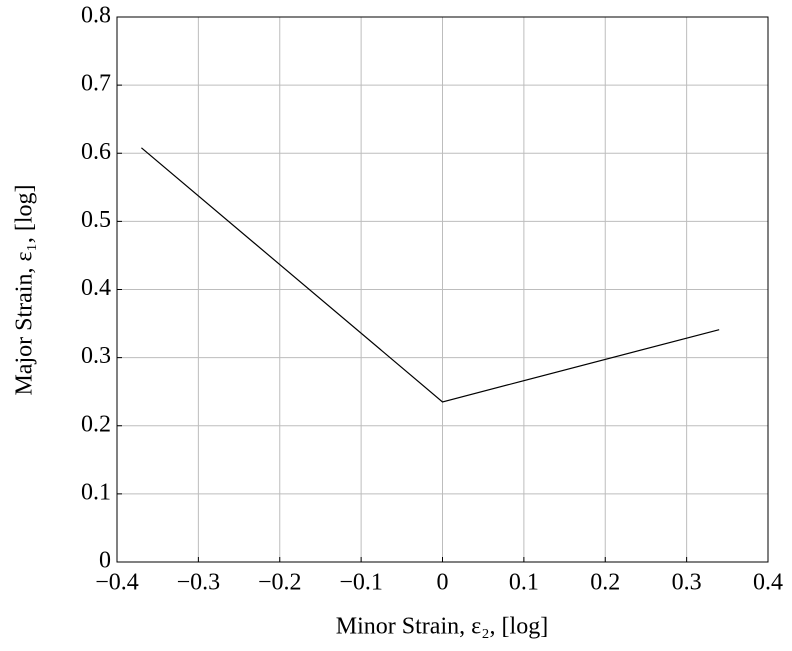  I want to click on y-tick-label: 0.5, so click(96, 220).